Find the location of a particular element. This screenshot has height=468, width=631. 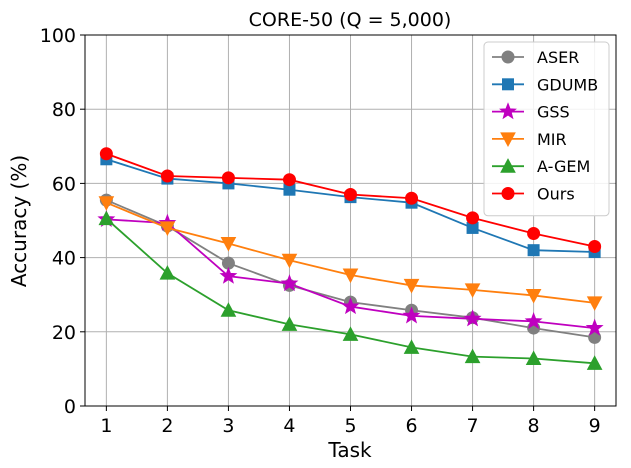

x-tick-label: 3 is located at coordinates (228, 426).